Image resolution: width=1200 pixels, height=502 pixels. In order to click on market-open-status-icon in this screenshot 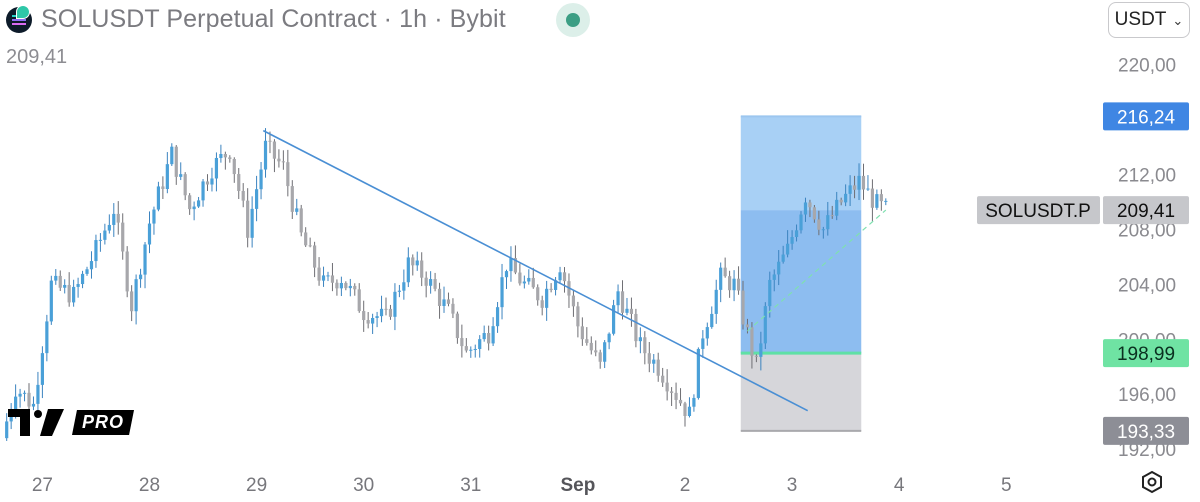, I will do `click(573, 20)`.